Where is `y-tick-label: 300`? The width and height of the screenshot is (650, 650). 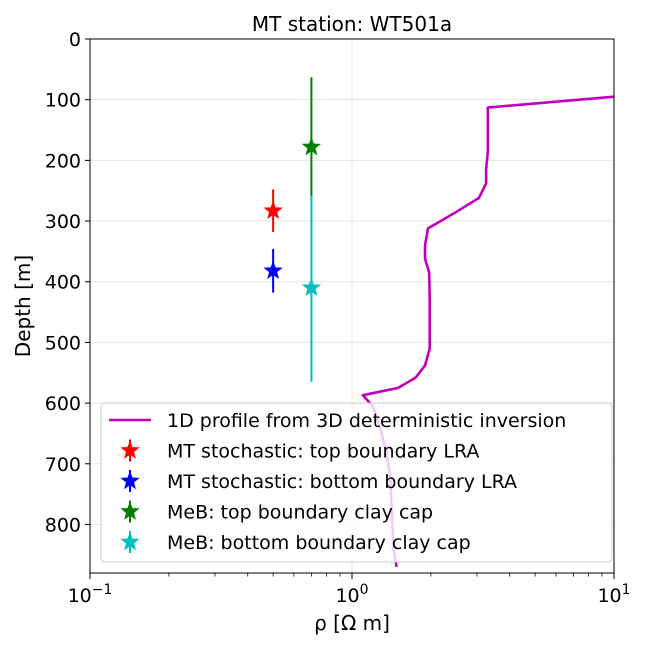 y-tick-label: 300 is located at coordinates (63, 222).